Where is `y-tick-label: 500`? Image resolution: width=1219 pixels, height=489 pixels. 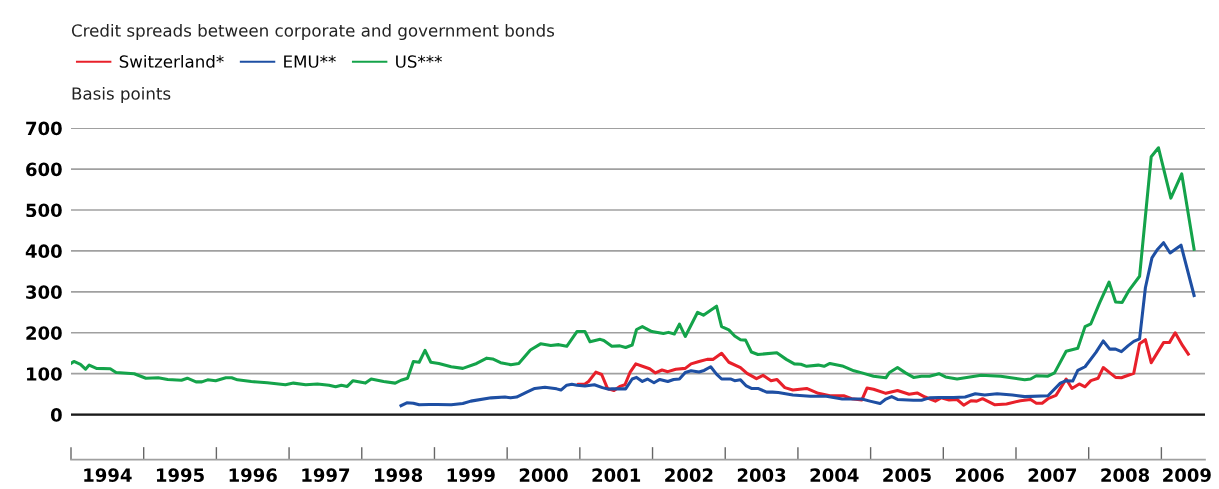
y-tick-label: 500 is located at coordinates (44, 210).